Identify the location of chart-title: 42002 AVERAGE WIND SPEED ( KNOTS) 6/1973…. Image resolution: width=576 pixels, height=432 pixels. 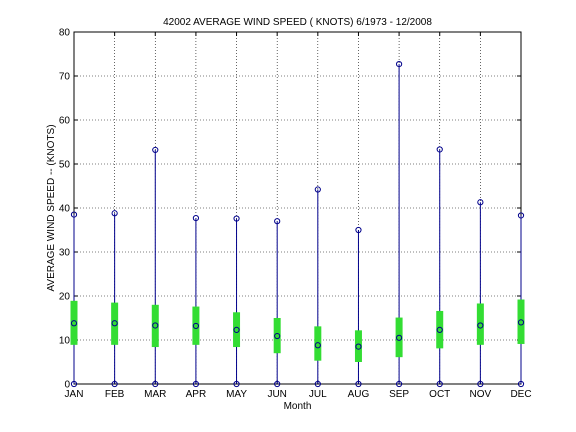
(297, 22).